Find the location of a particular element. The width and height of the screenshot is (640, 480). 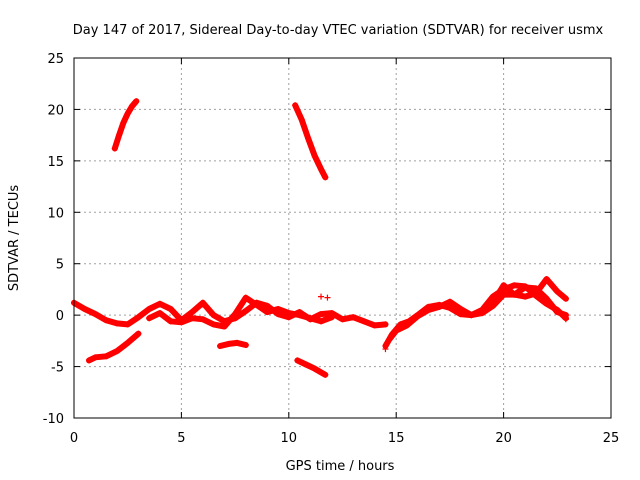

series-arc-d is located at coordinates (233, 344).